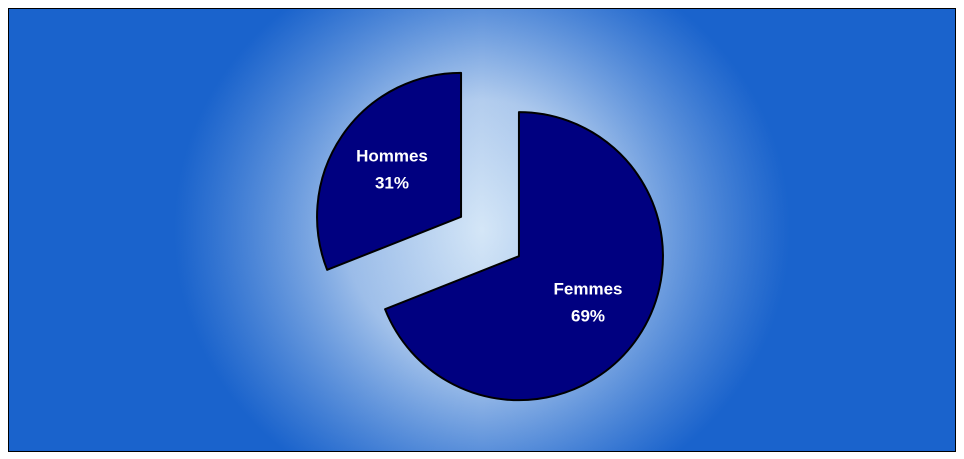 The height and width of the screenshot is (459, 964). I want to click on slice-category-label: Femmes, so click(588, 289).